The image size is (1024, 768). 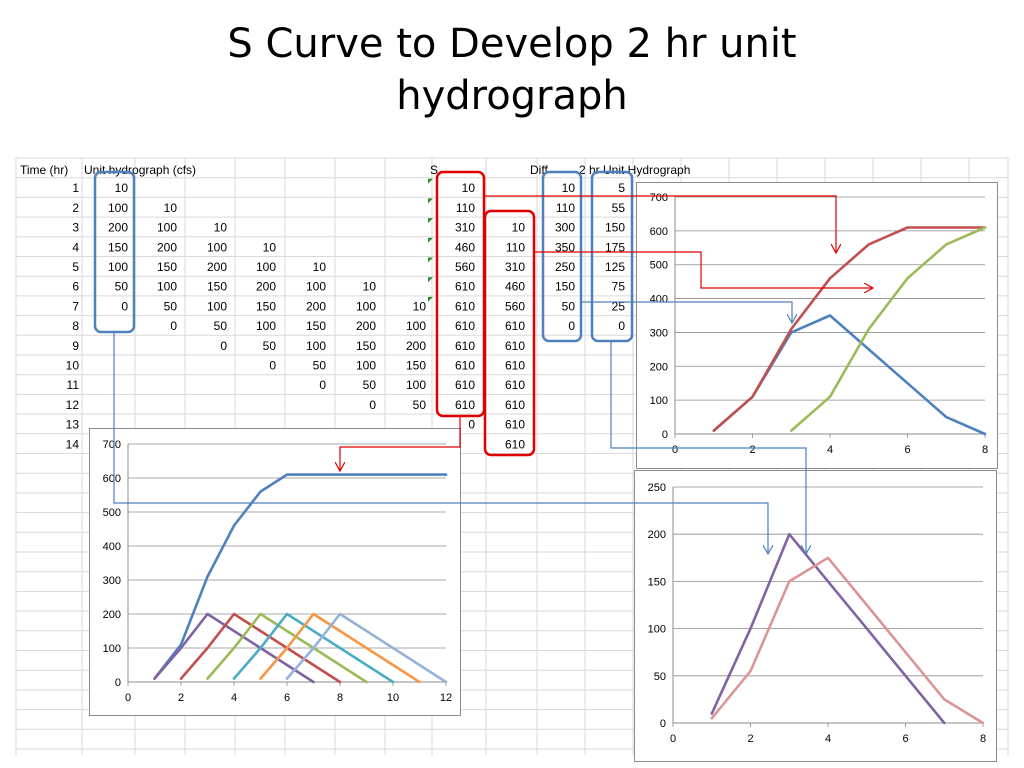 What do you see at coordinates (73, 366) in the screenshot?
I see `cell-t: 10` at bounding box center [73, 366].